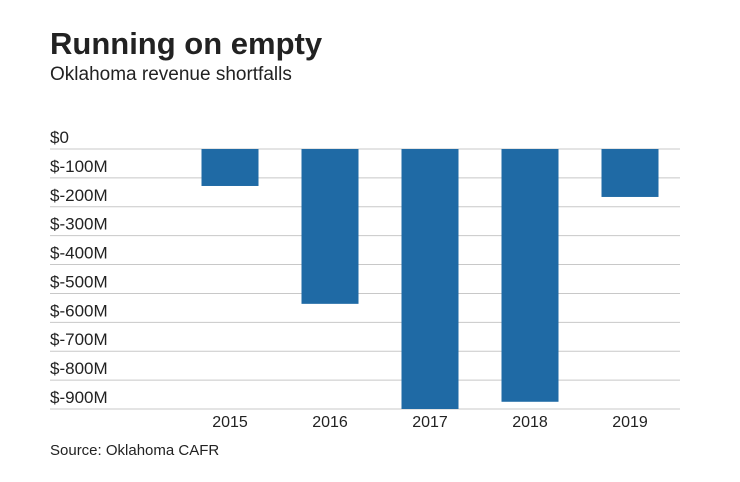  I want to click on y-tick-label: $-500M, so click(79, 281).